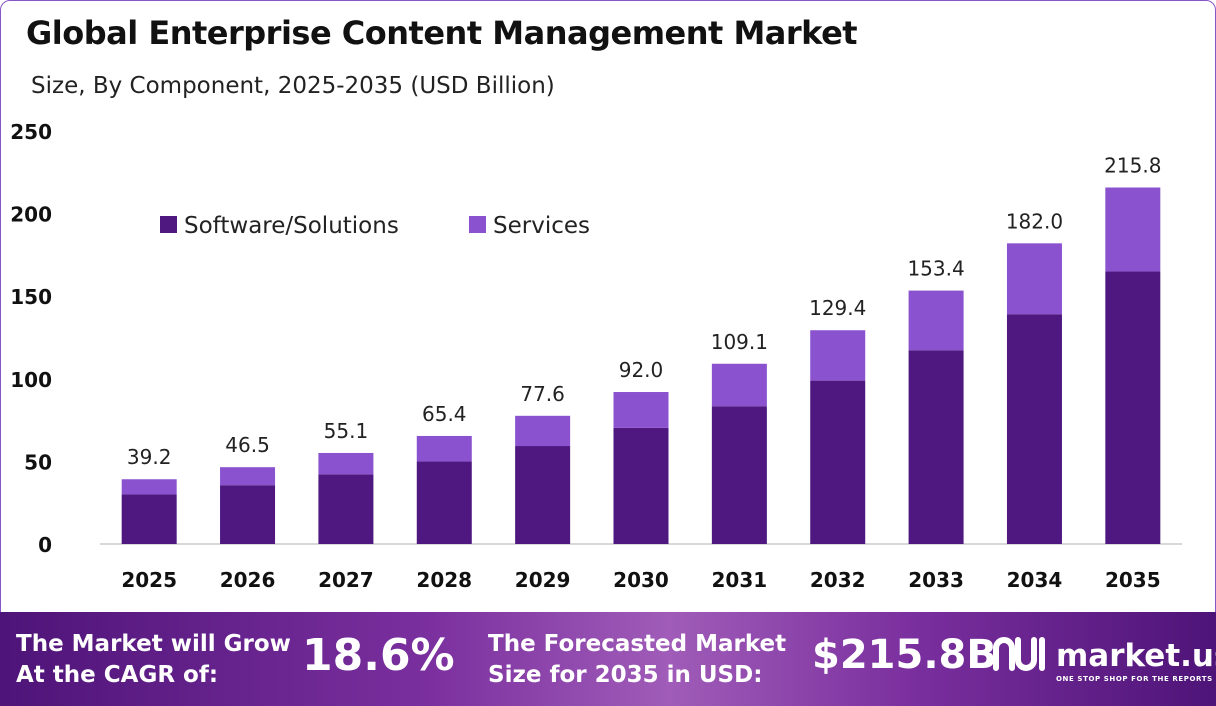 The height and width of the screenshot is (706, 1216). What do you see at coordinates (31, 132) in the screenshot?
I see `y-tick-label: 250` at bounding box center [31, 132].